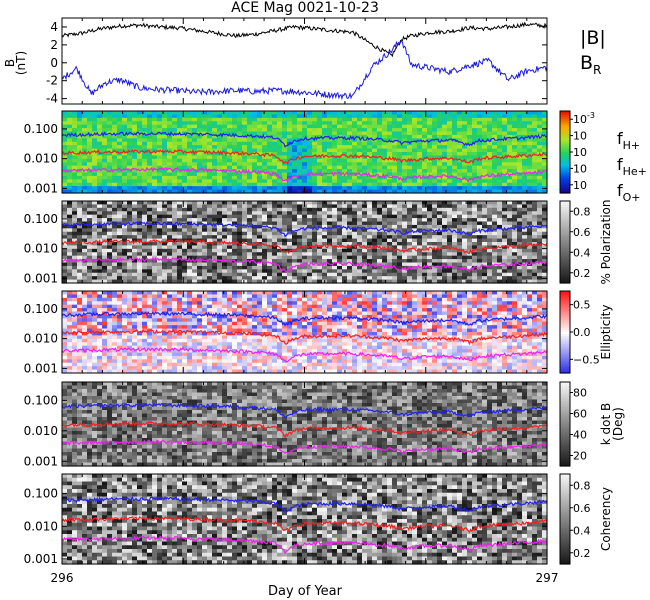  What do you see at coordinates (591, 115) in the screenshot?
I see `colorbar-tick-exponent: -3` at bounding box center [591, 115].